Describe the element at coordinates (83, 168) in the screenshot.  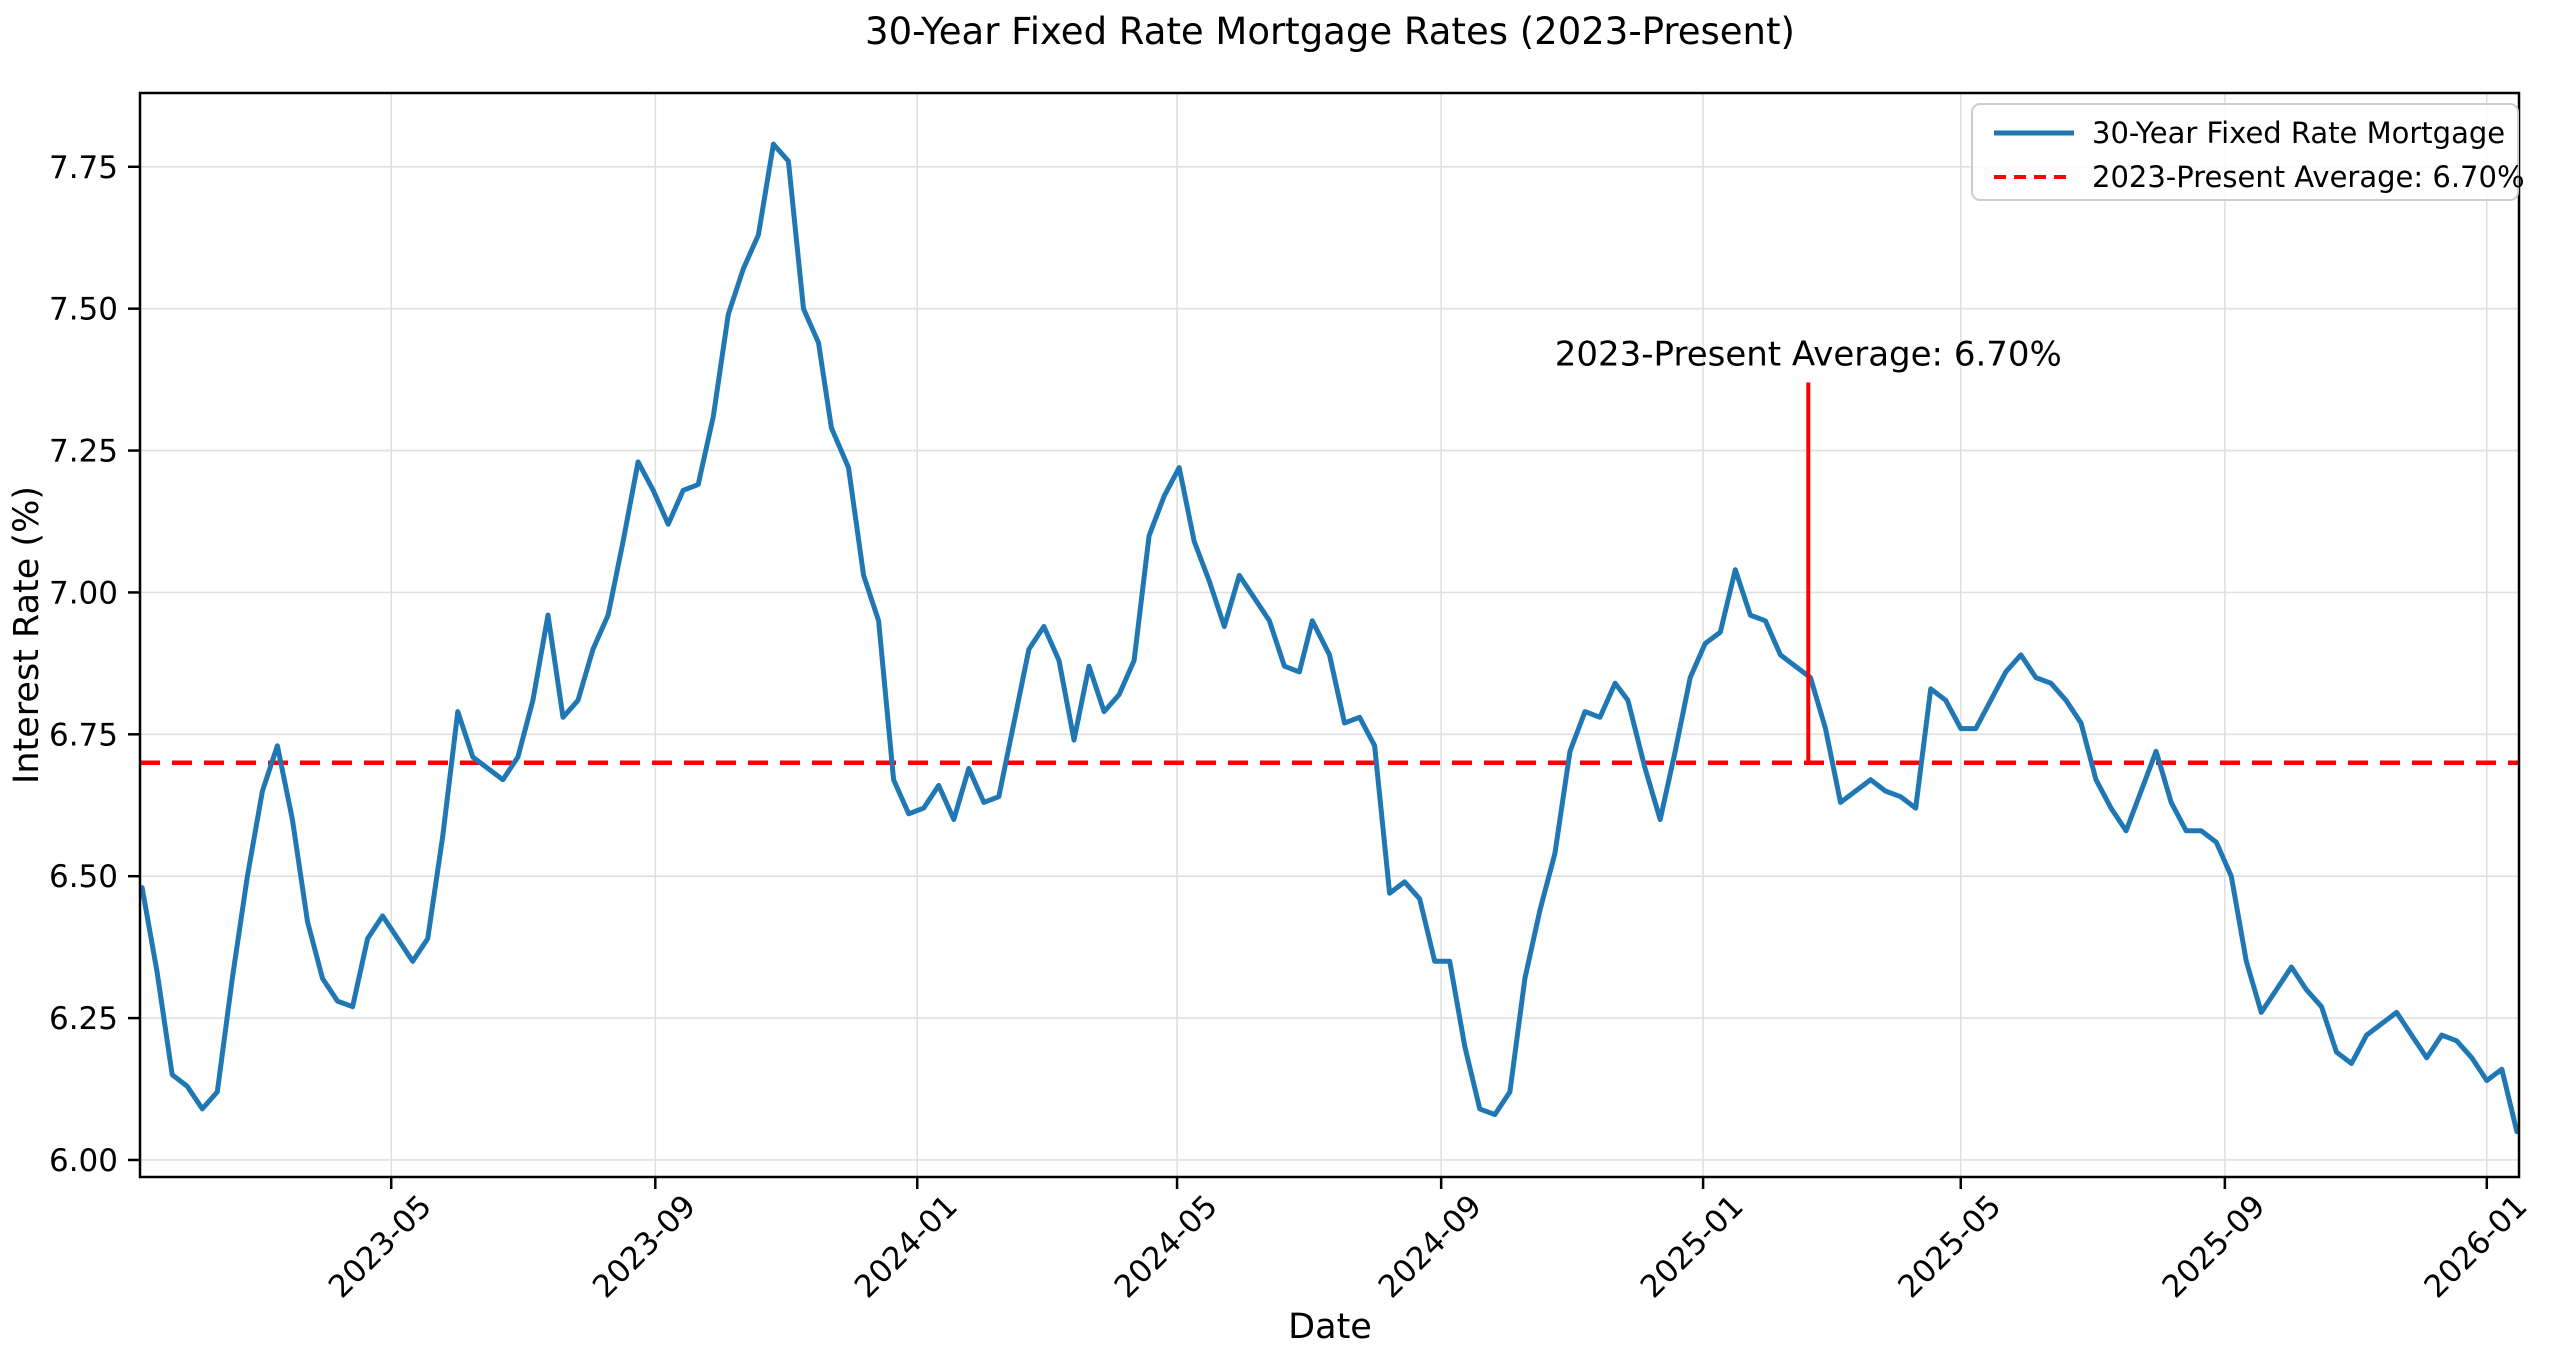
I see `y-tick-label: 7.75` at that location.